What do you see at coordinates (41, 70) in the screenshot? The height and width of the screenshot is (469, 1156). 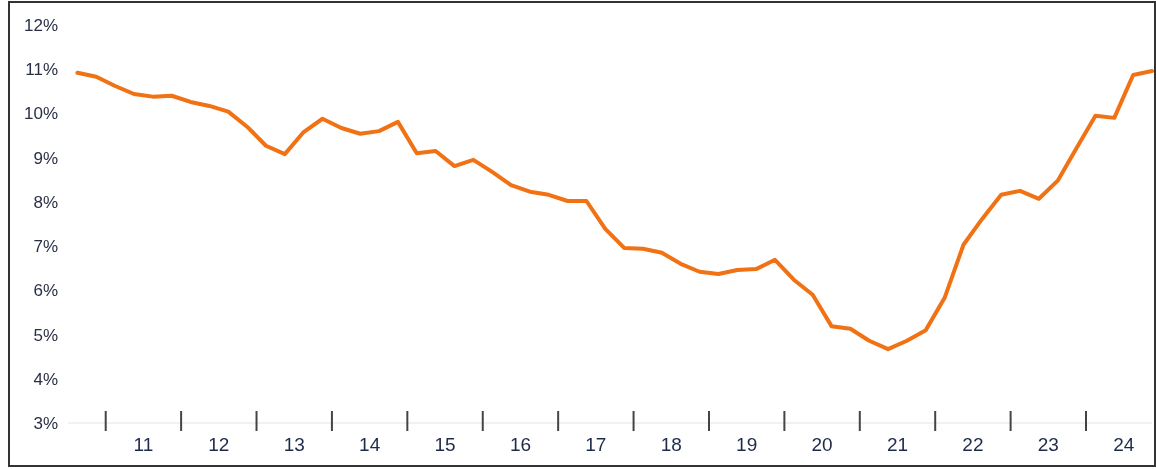 I see `y-tick-label: 11%` at bounding box center [41, 70].